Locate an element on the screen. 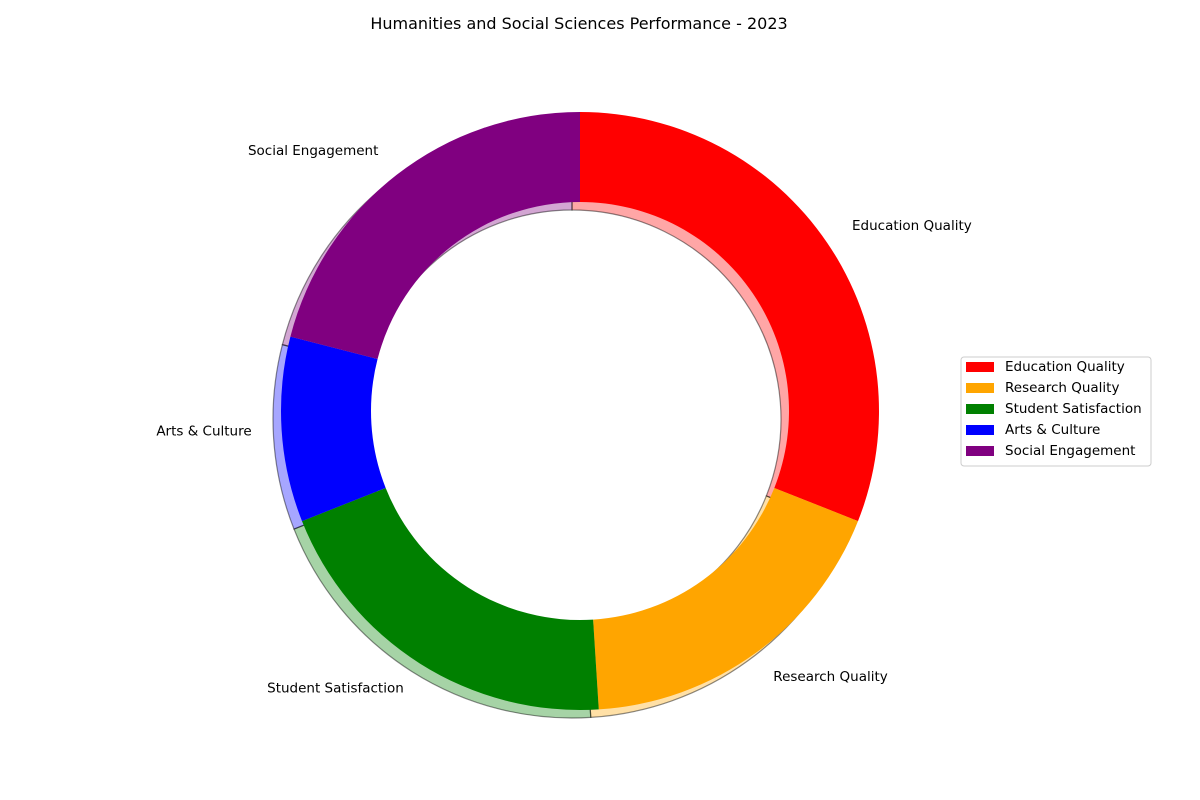 This screenshot has height=800, width=1200. legend-swatch-student-satisfaction is located at coordinates (980, 409).